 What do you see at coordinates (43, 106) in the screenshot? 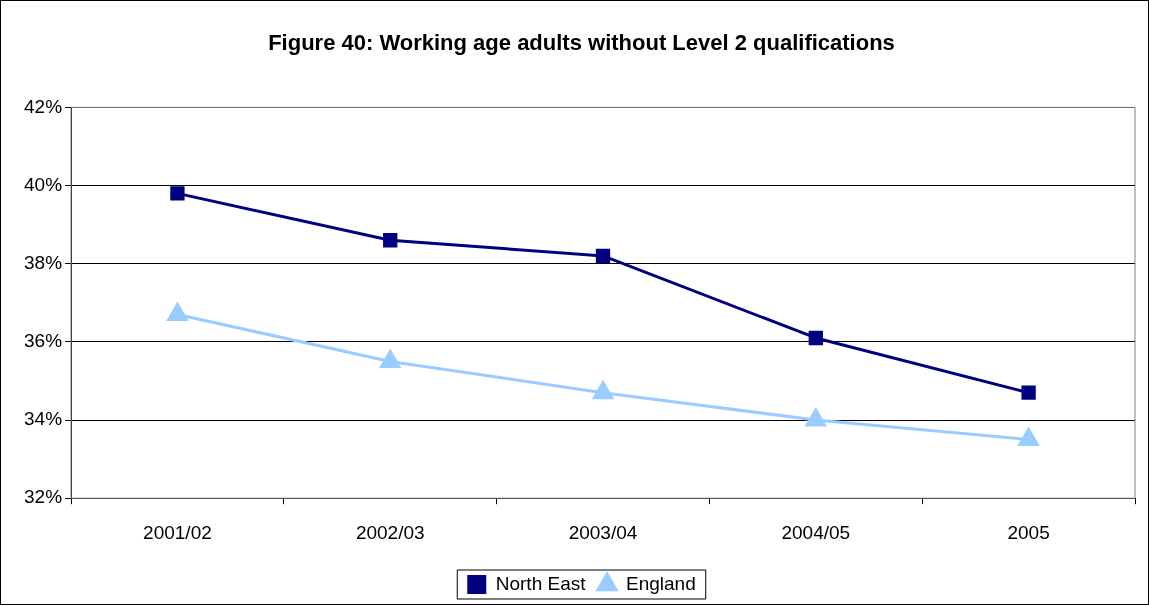
I see `y-tick-label: 42%` at bounding box center [43, 106].